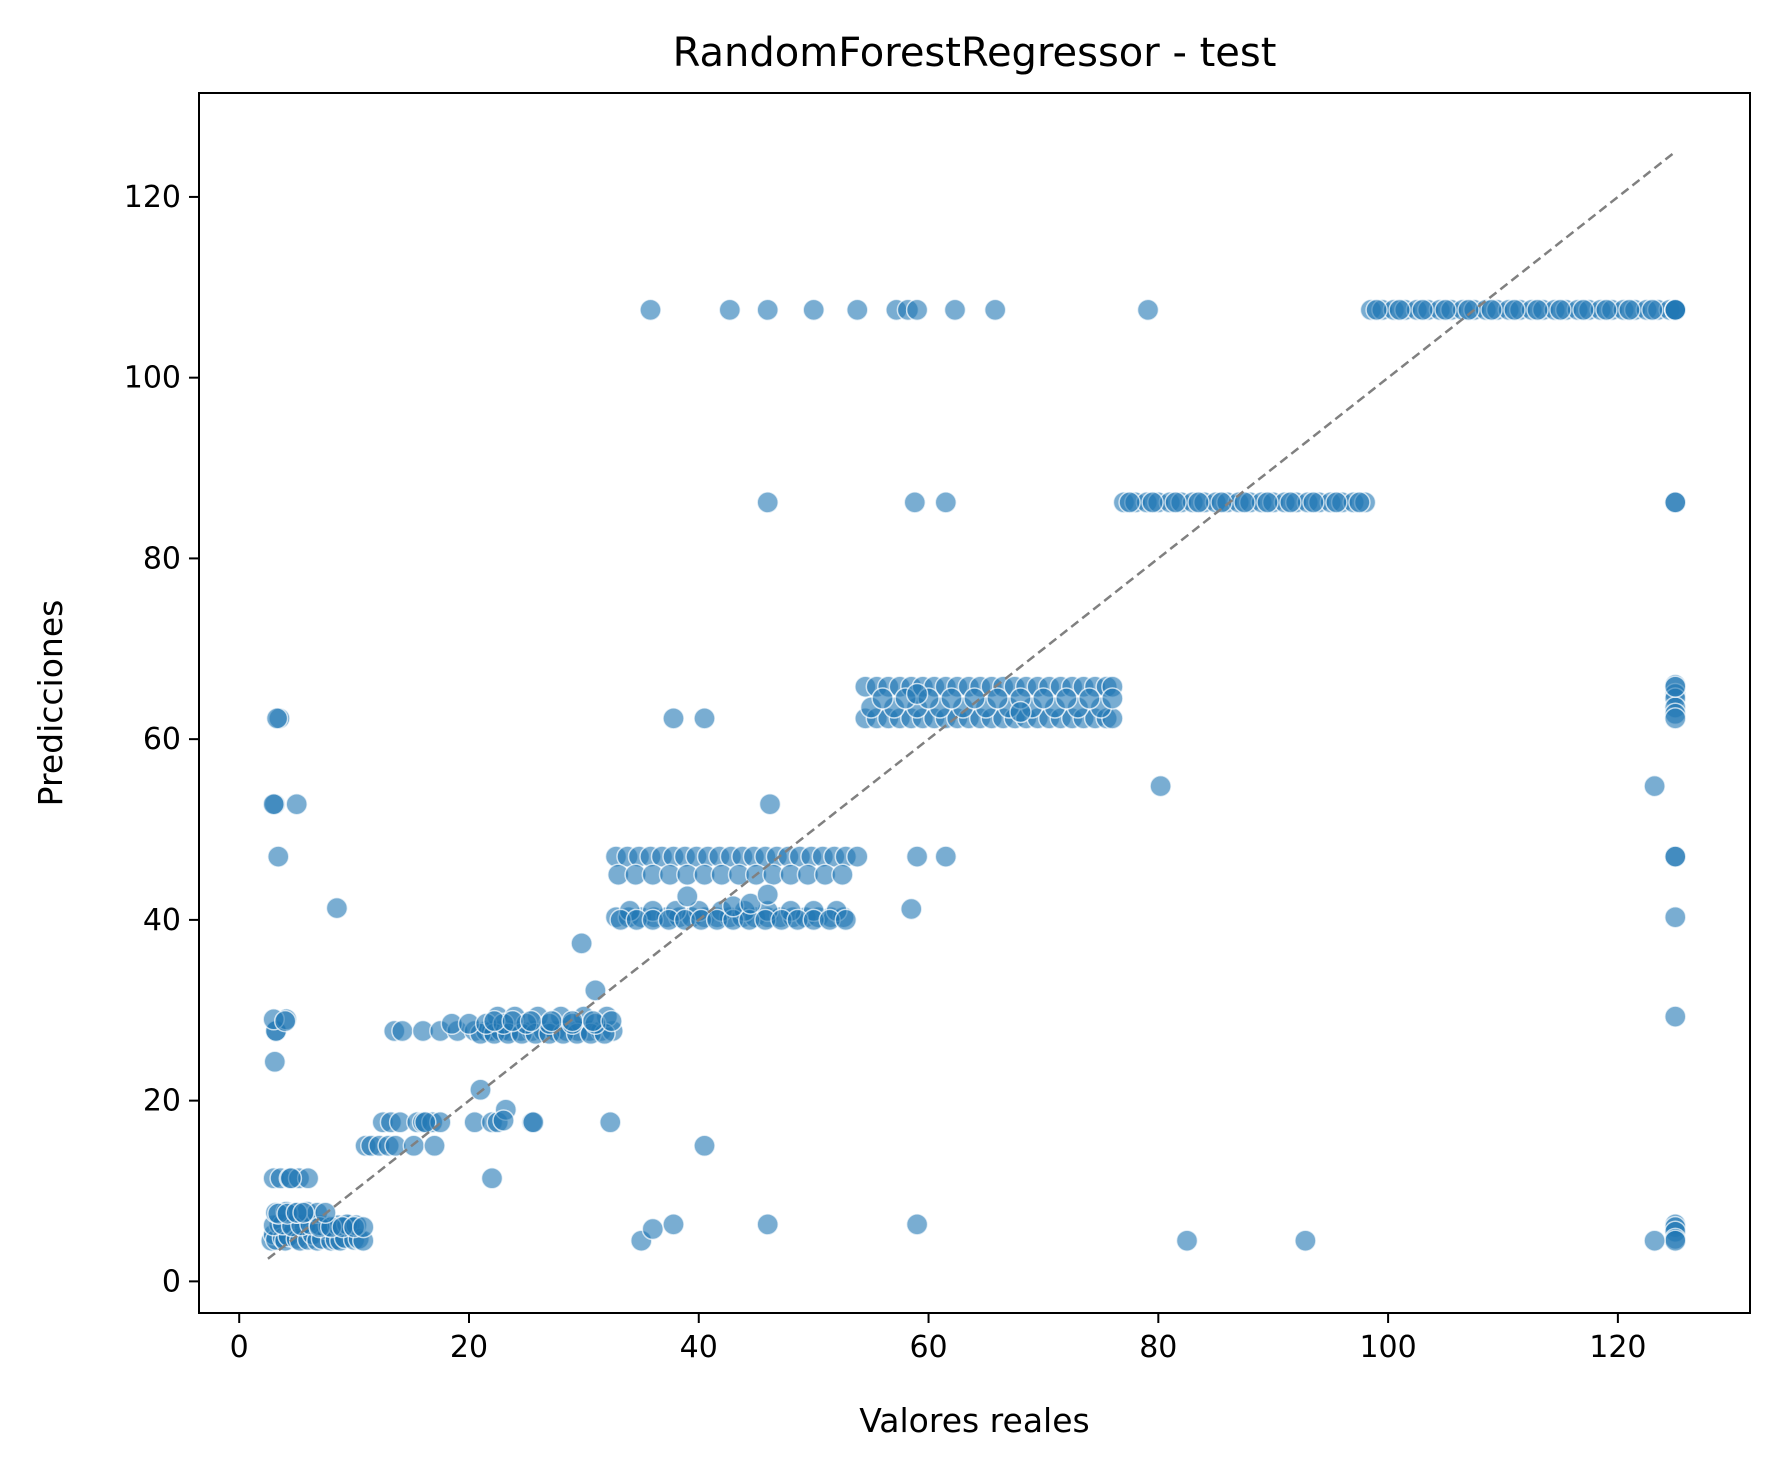 Image resolution: width=1770 pixels, height=1466 pixels. What do you see at coordinates (162, 920) in the screenshot?
I see `y-tick-label: 40` at bounding box center [162, 920].